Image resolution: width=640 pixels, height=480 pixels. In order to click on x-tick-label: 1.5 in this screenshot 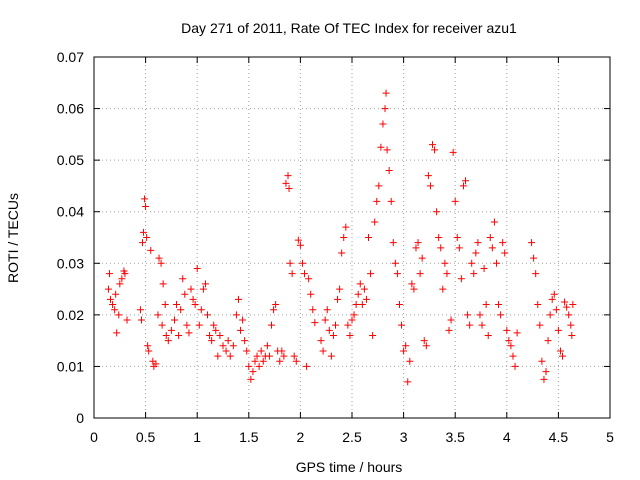, I will do `click(249, 437)`.